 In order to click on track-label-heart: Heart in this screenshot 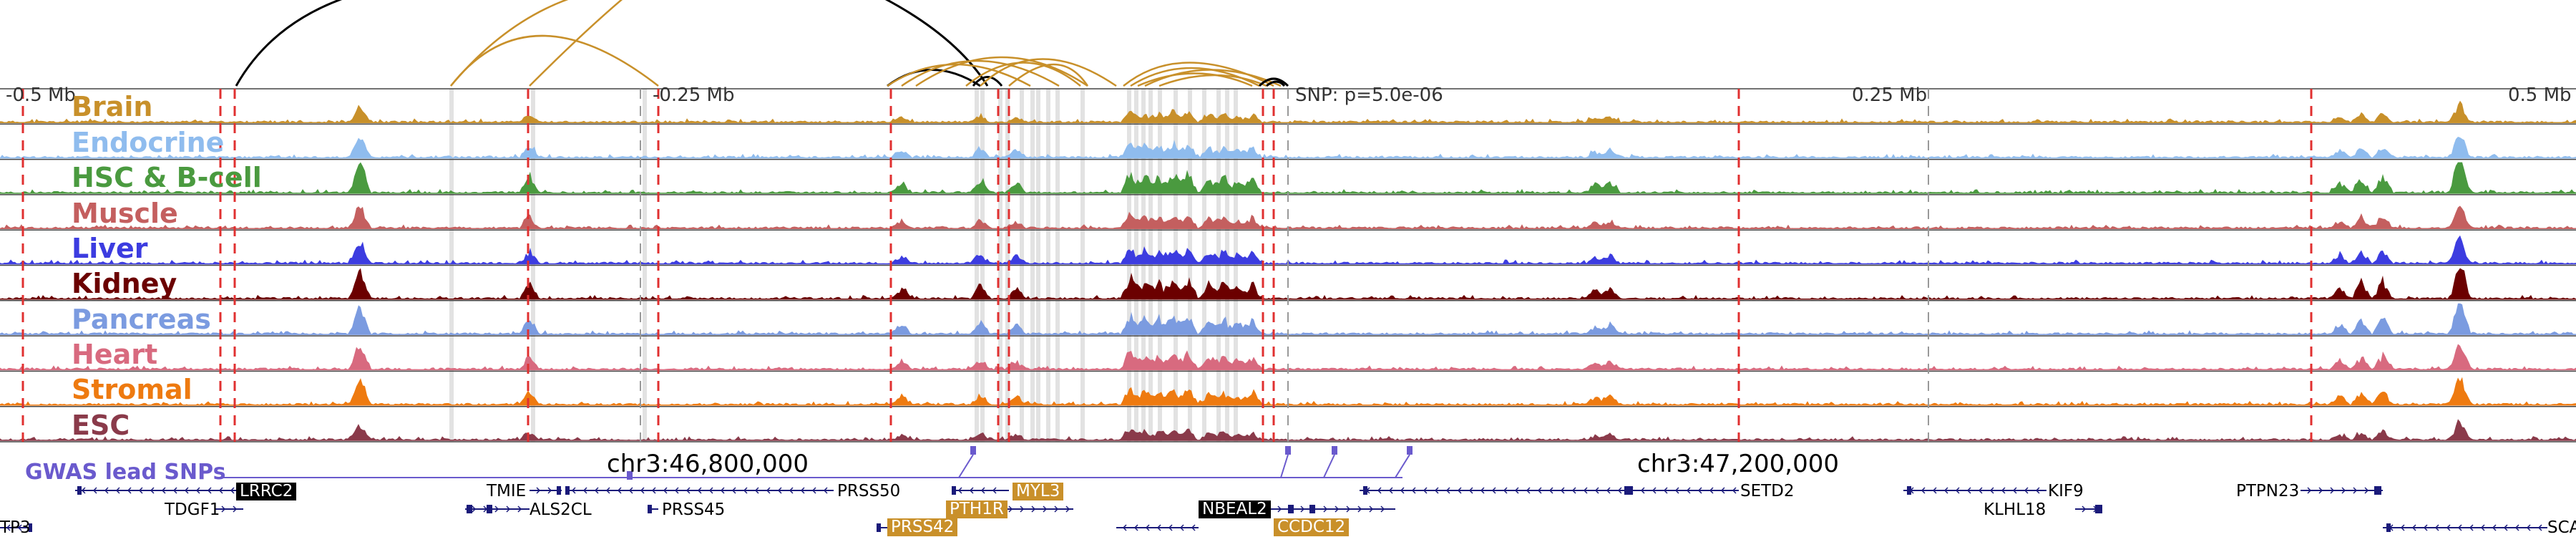, I will do `click(115, 354)`.